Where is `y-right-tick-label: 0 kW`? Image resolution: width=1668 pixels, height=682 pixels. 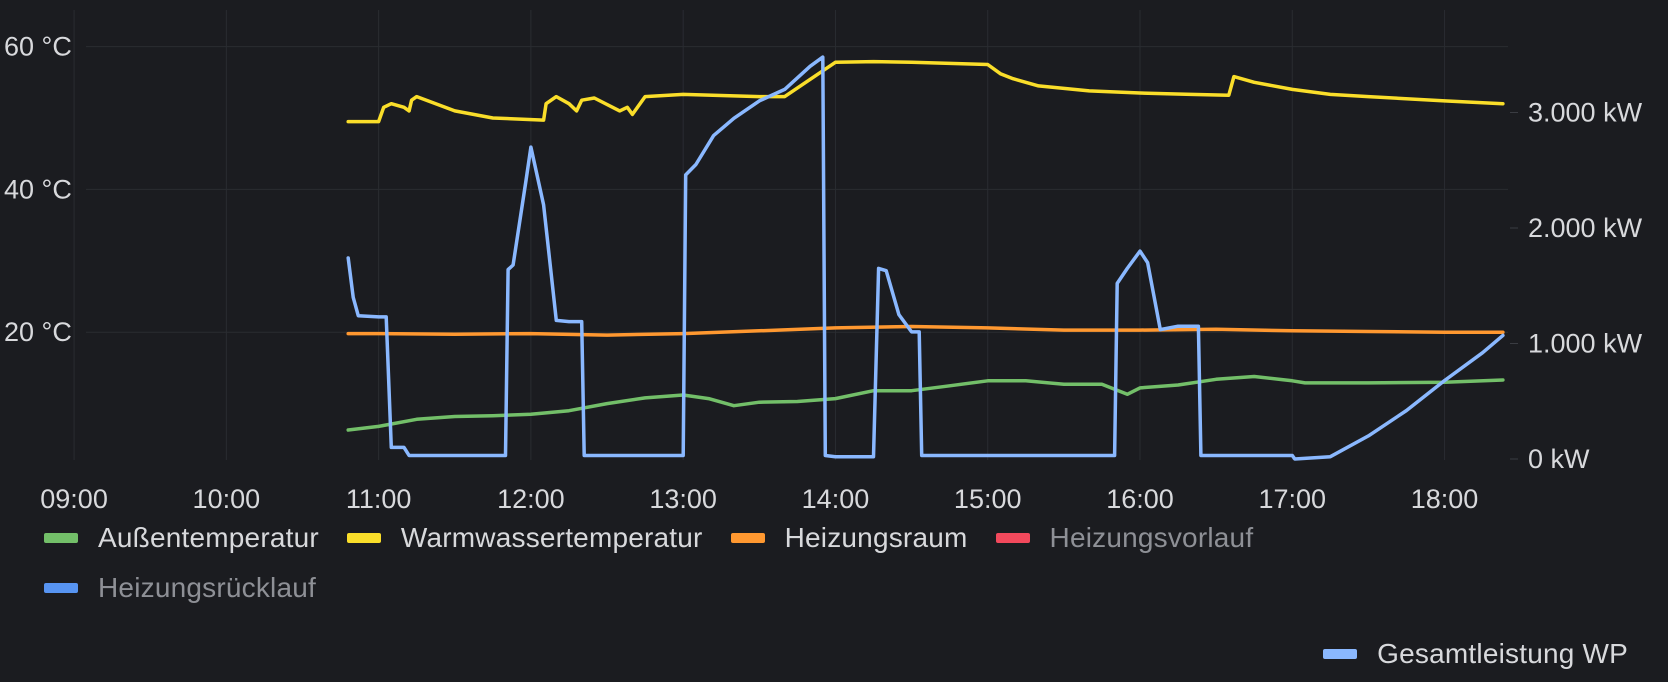
y-right-tick-label: 0 kW is located at coordinates (1559, 459).